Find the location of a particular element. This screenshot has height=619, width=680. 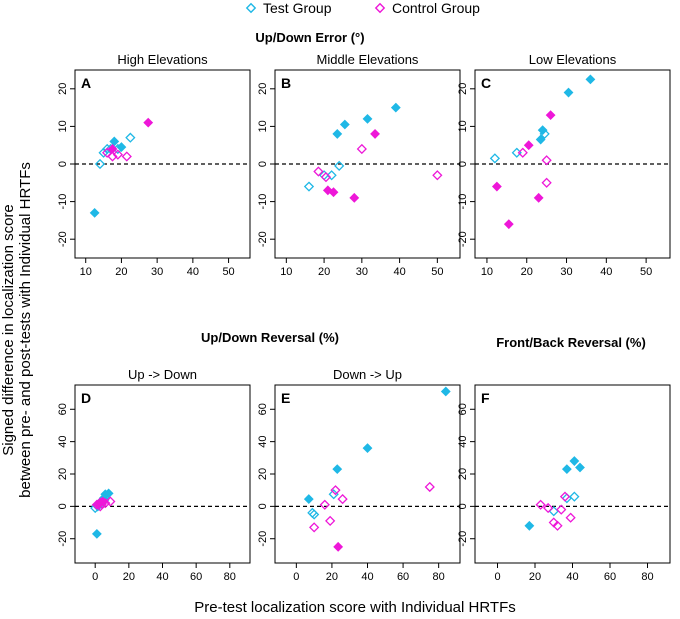

legend: Test Group Control Group is located at coordinates (362, 8).